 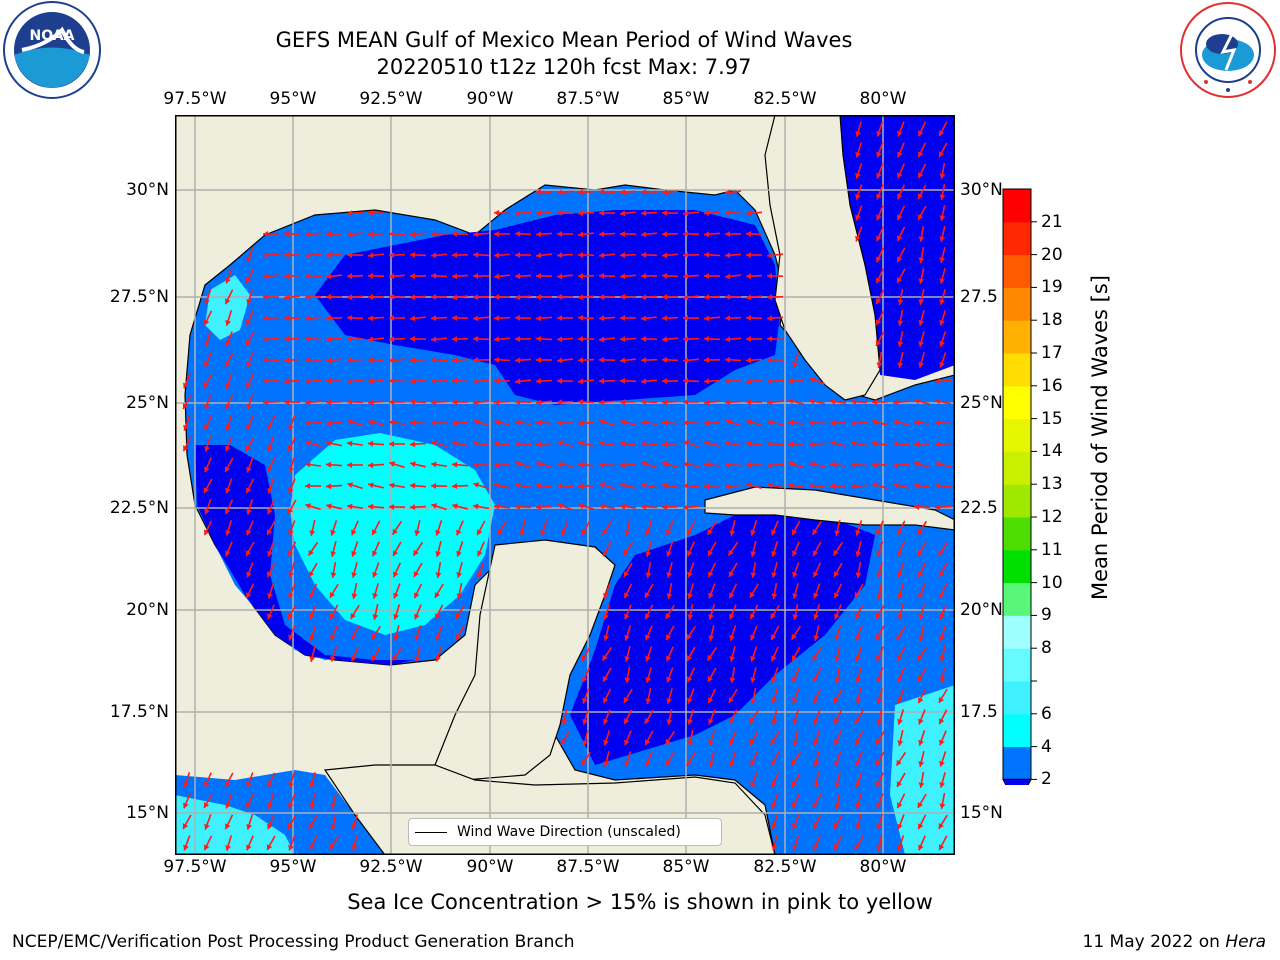 What do you see at coordinates (235, 825) in the screenshot?
I see `wave-band-pacific-cyan` at bounding box center [235, 825].